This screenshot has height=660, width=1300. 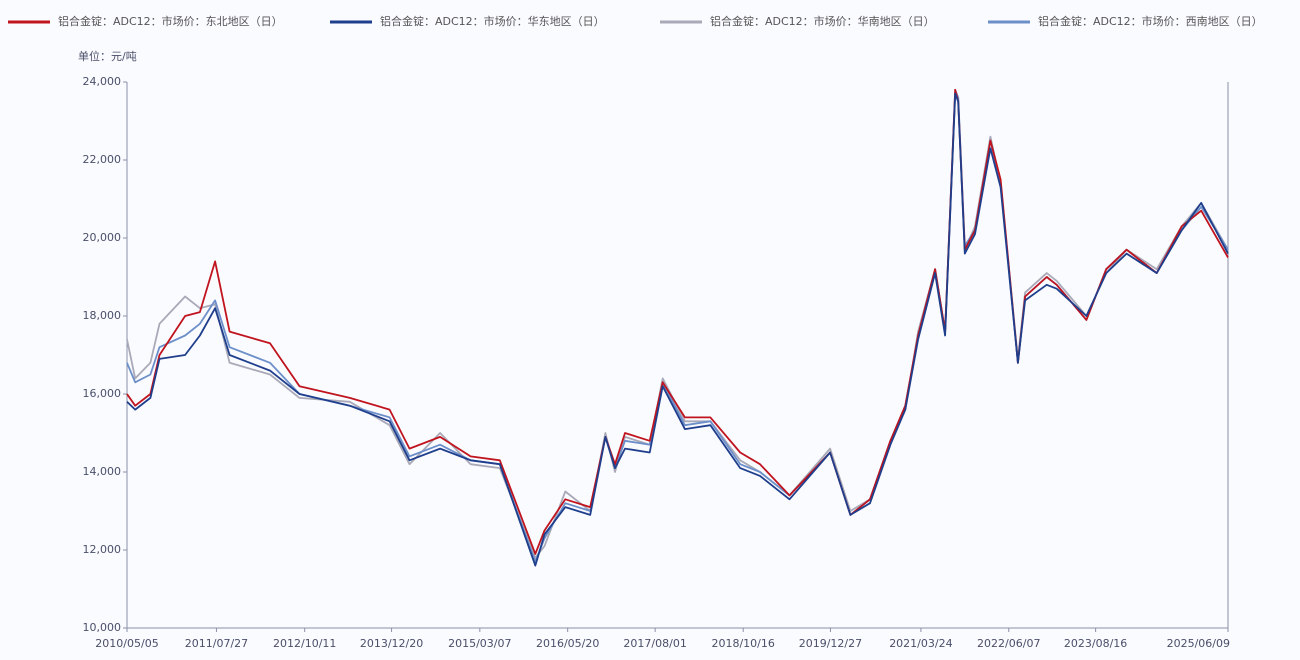 I want to click on x-tick-label: 2023/08/16, so click(x=1095, y=643).